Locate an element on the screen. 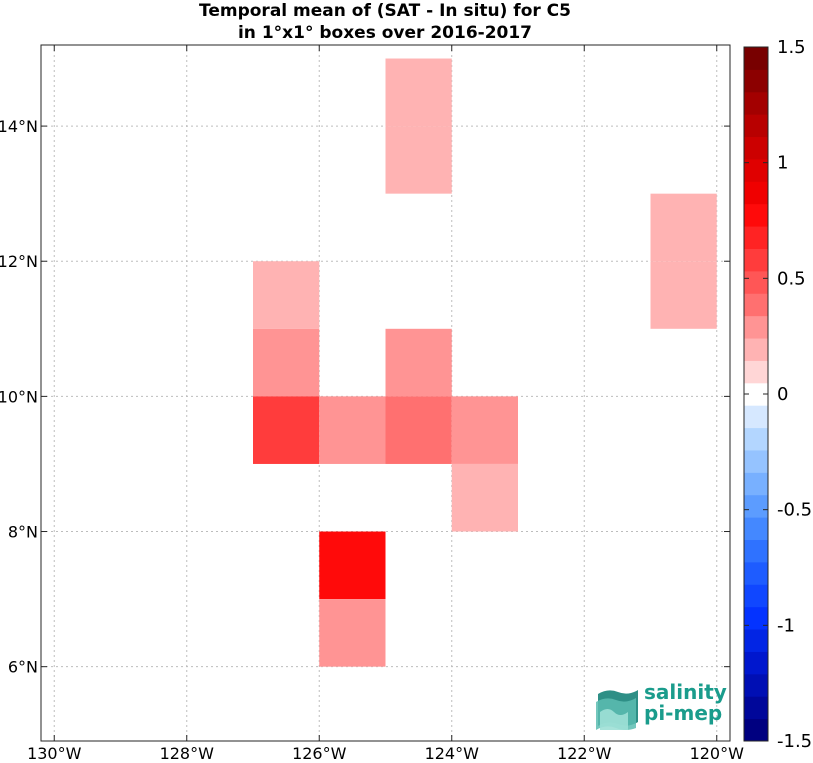 The height and width of the screenshot is (763, 813). logo-line-1: salinity is located at coordinates (685, 692).